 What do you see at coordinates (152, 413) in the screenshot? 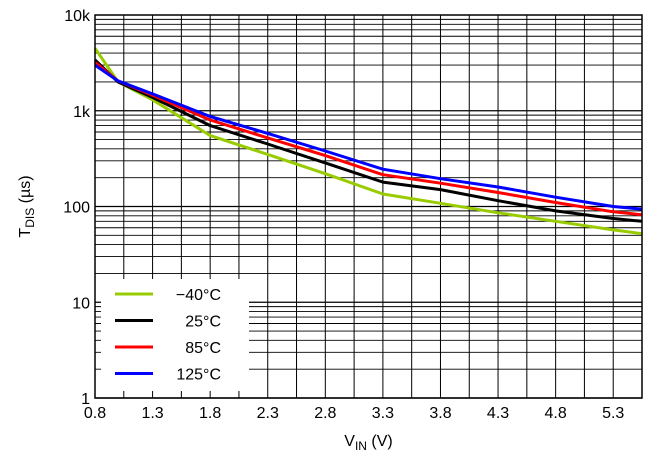
I see `x-tick-label: 1.3` at bounding box center [152, 413].